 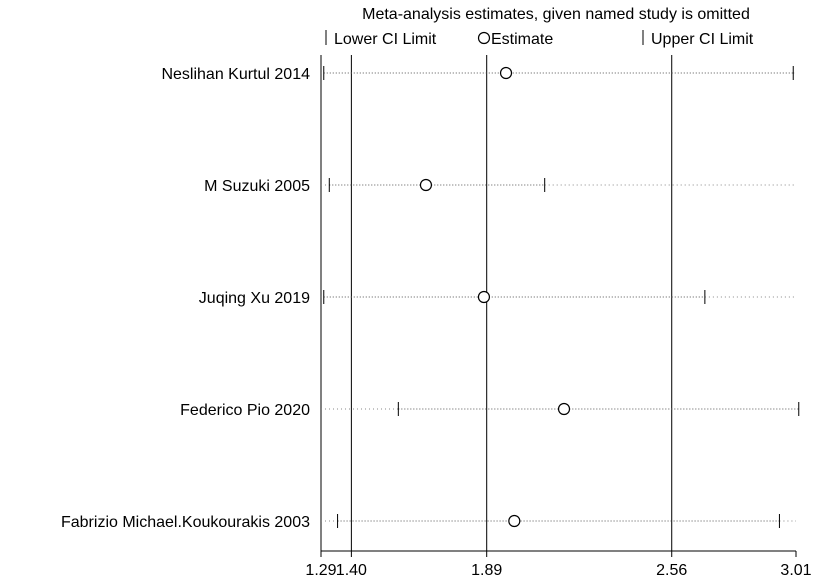 I want to click on study-row: M Suzuki 2005, so click(x=500, y=186).